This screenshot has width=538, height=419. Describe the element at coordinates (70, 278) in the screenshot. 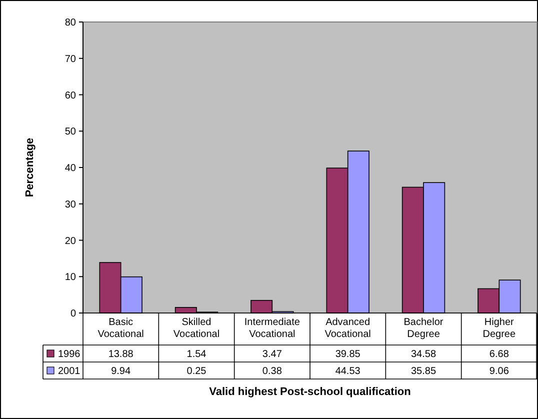

I see `y-tick-label: 10` at that location.